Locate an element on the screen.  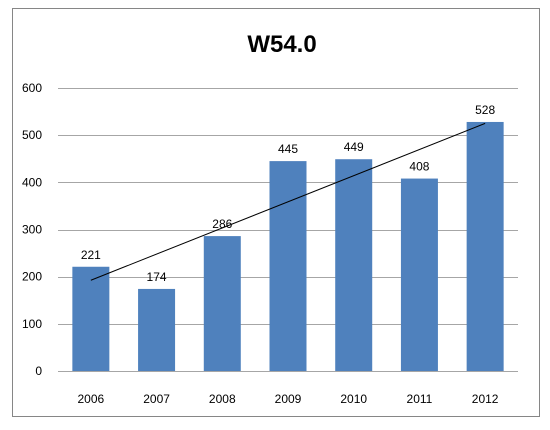
y-tick-label: 300 is located at coordinates (32, 230).